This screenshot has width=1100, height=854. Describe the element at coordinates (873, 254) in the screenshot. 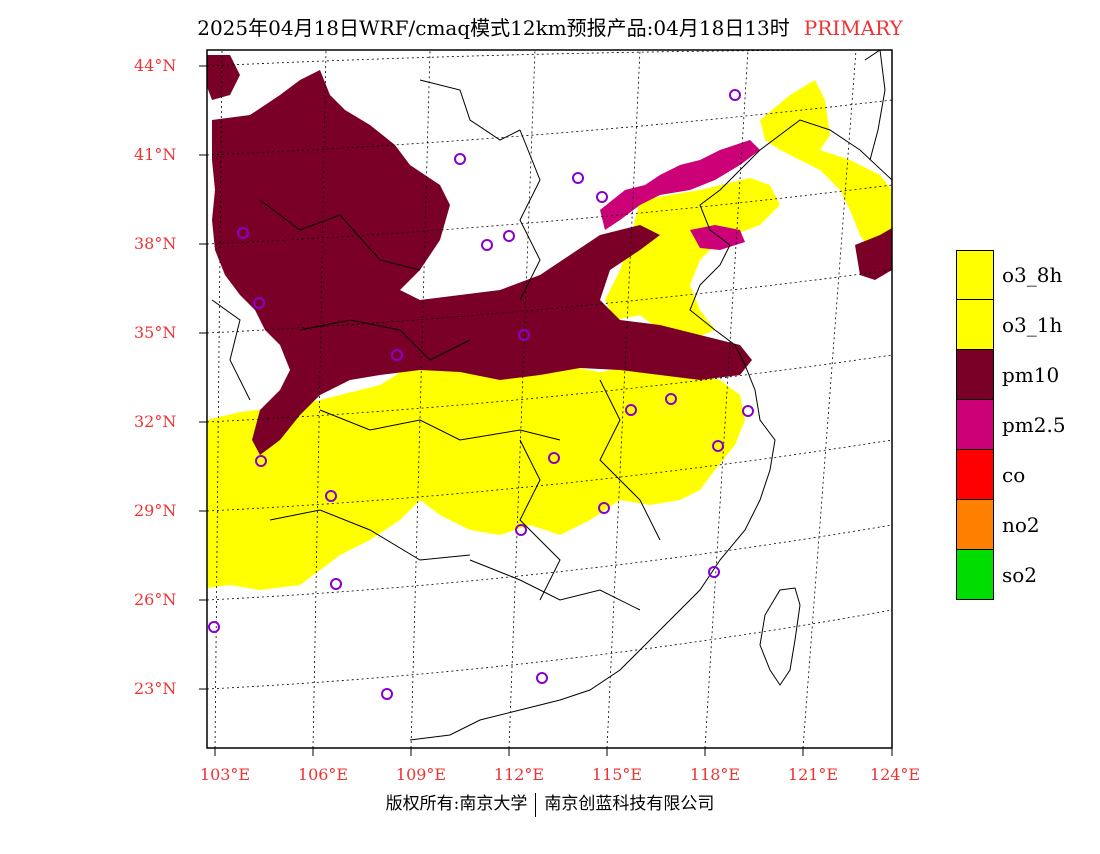

I see `pm10-region-east` at that location.